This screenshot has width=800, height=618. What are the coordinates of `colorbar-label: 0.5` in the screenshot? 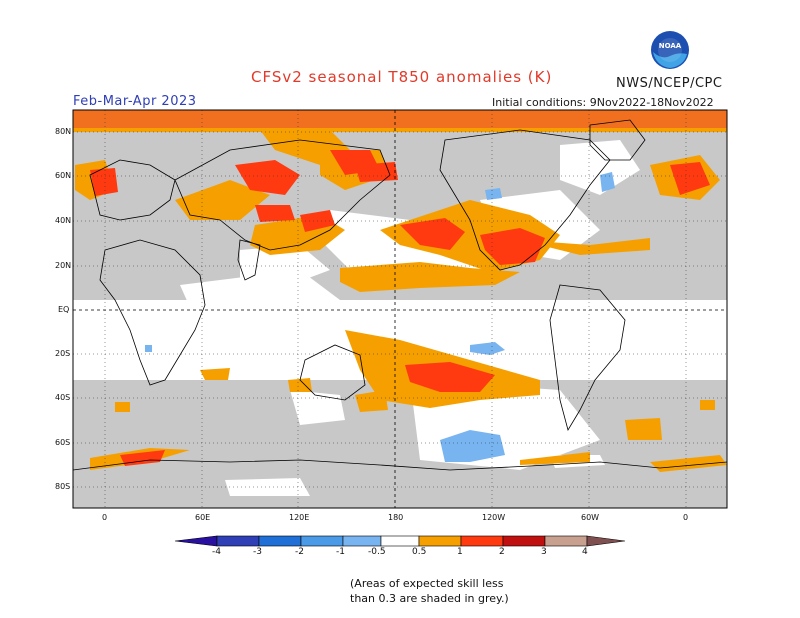 It's located at (419, 552).